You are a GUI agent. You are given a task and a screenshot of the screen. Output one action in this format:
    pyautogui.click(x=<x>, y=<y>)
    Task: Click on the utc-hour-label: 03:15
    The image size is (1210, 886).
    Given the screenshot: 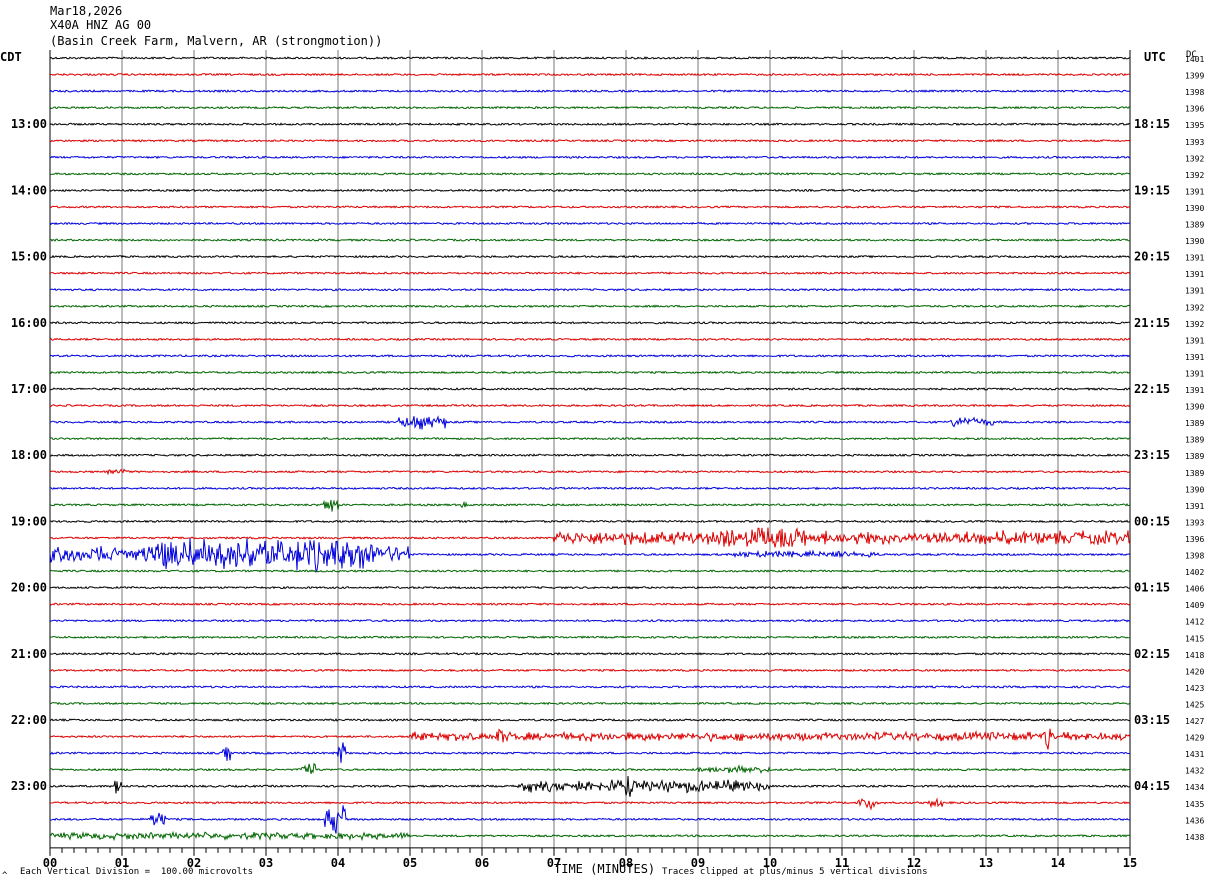 What is the action you would take?
    pyautogui.click(x=1152, y=720)
    